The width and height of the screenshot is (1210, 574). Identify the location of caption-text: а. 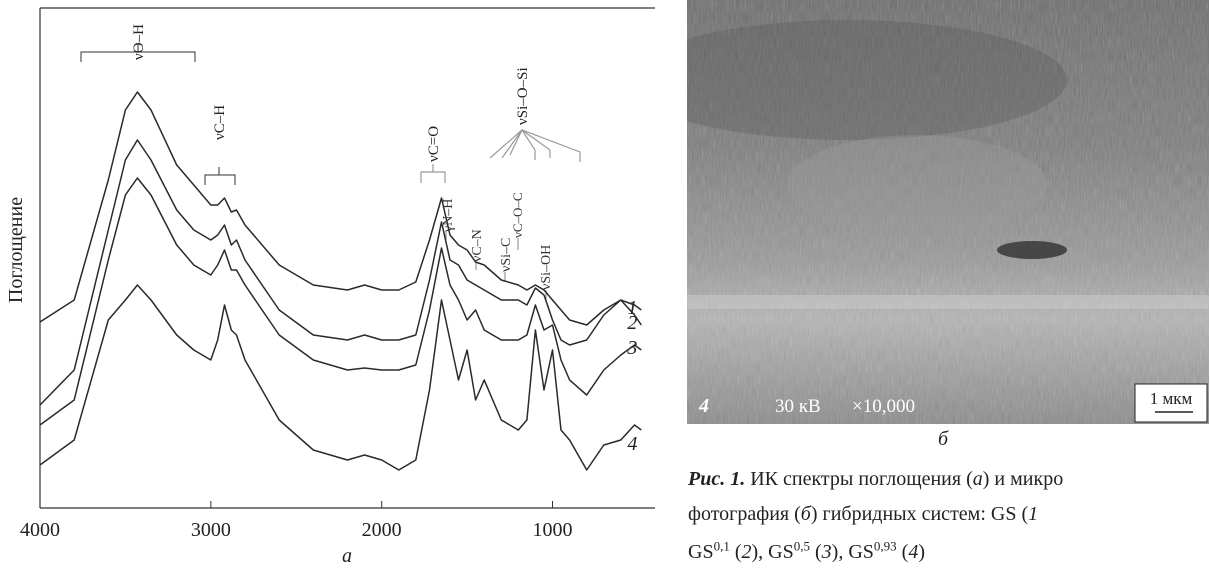
(977, 479).